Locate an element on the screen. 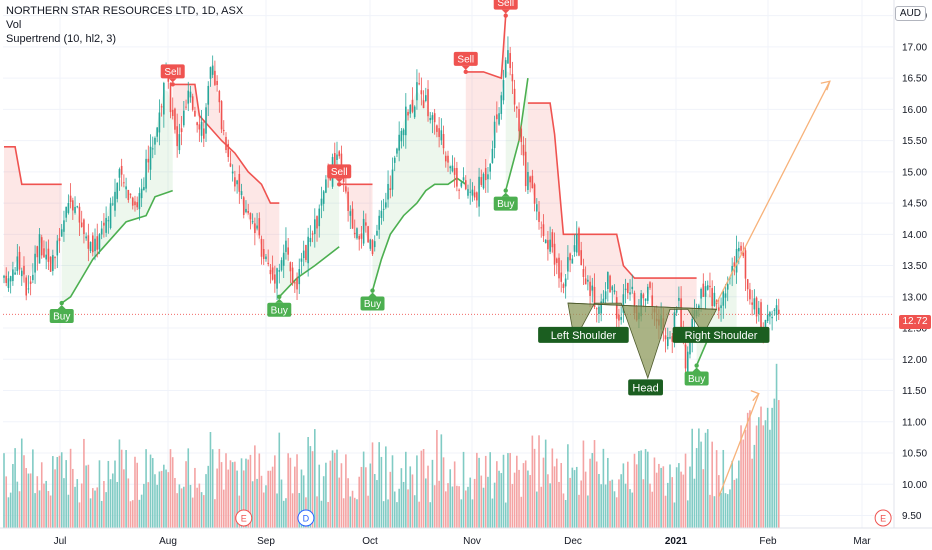 The image size is (932, 550). event-text: D is located at coordinates (306, 519).